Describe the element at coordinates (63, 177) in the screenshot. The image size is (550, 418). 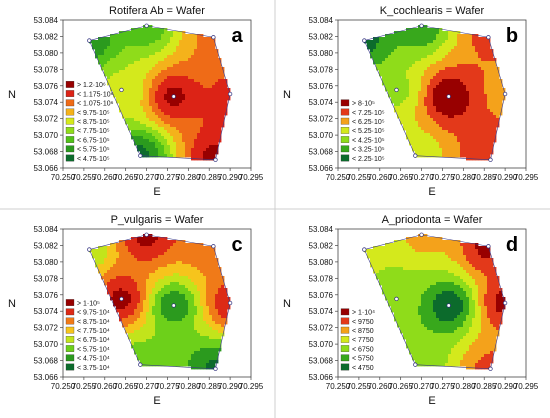
I see `x-tick-label: 70.250` at that location.